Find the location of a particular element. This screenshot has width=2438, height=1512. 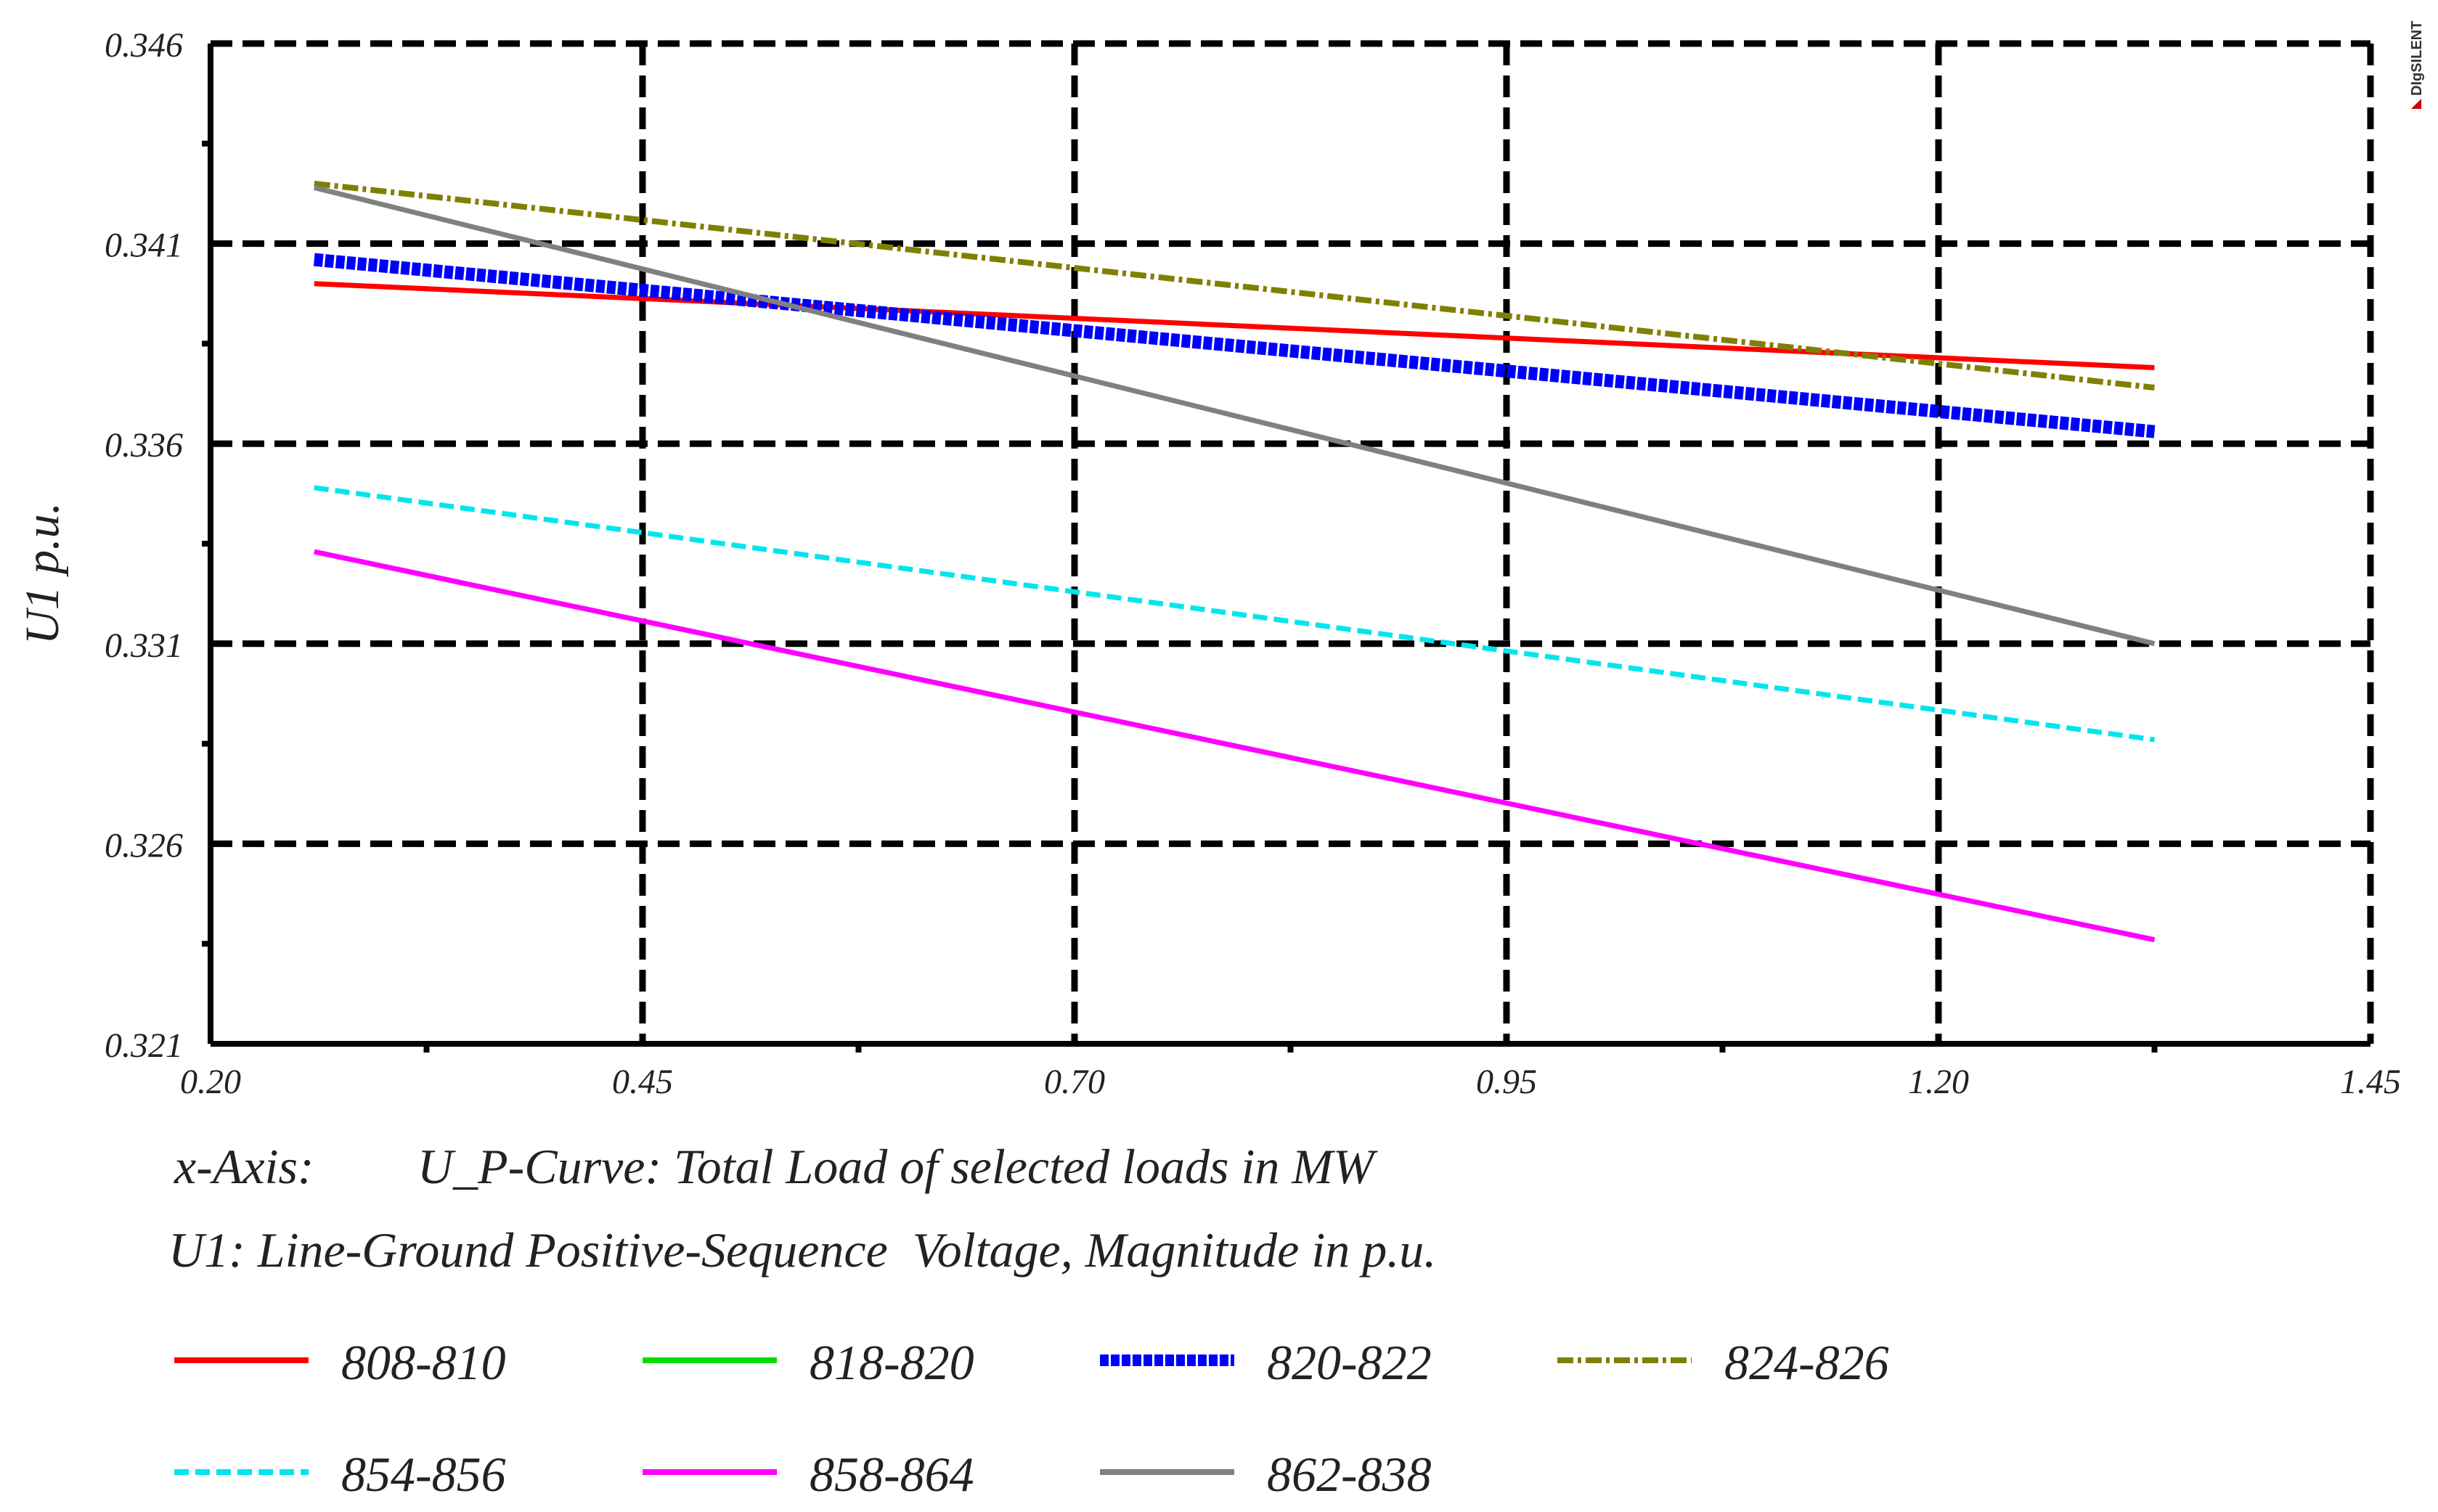

brand-triangle-icon is located at coordinates (2416, 104).